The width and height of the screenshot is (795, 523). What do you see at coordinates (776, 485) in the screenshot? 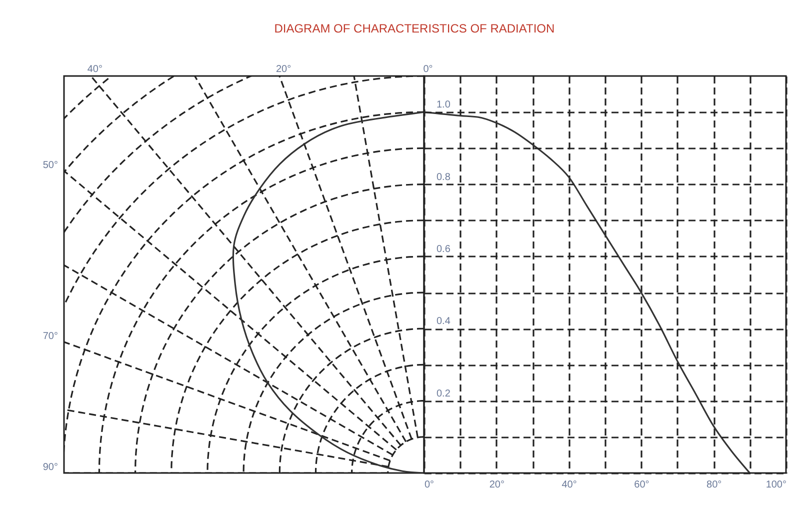
I see `x-tick-label: 100°` at bounding box center [776, 485].